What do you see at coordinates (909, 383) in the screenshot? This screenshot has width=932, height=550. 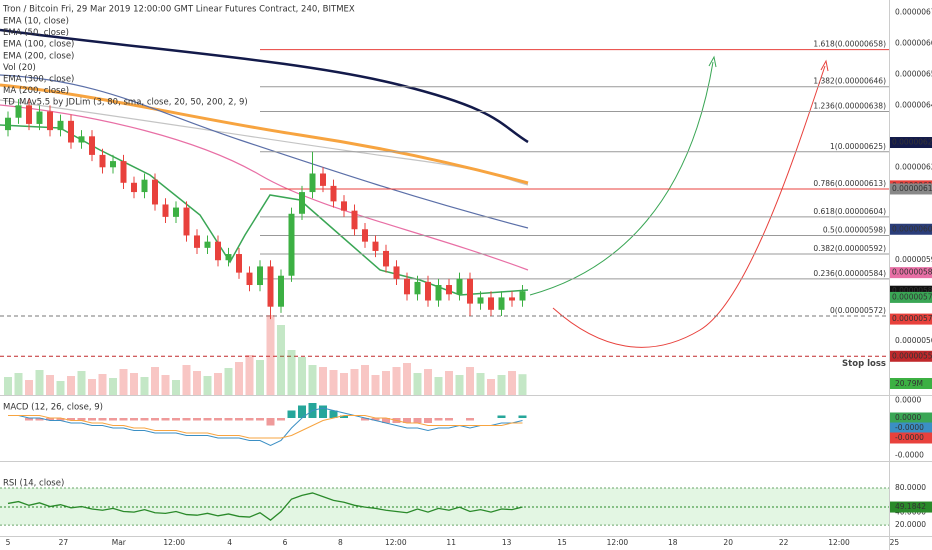 I see `volume-label: 20.79M` at bounding box center [909, 383].